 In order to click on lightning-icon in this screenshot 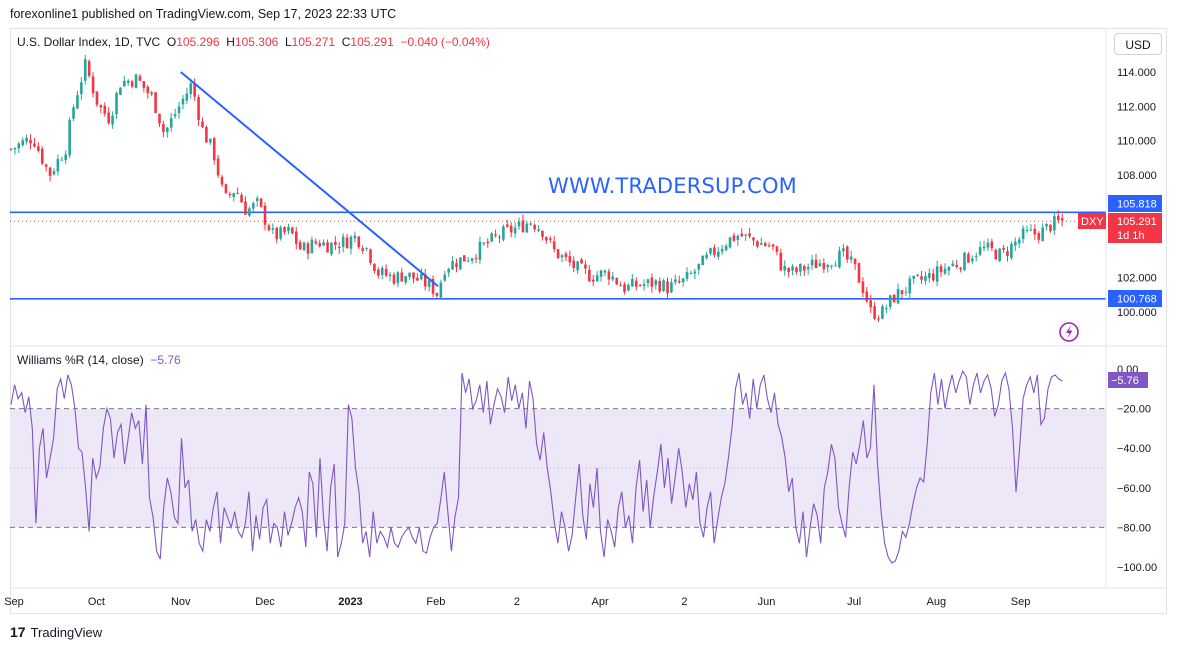, I will do `click(1069, 332)`.